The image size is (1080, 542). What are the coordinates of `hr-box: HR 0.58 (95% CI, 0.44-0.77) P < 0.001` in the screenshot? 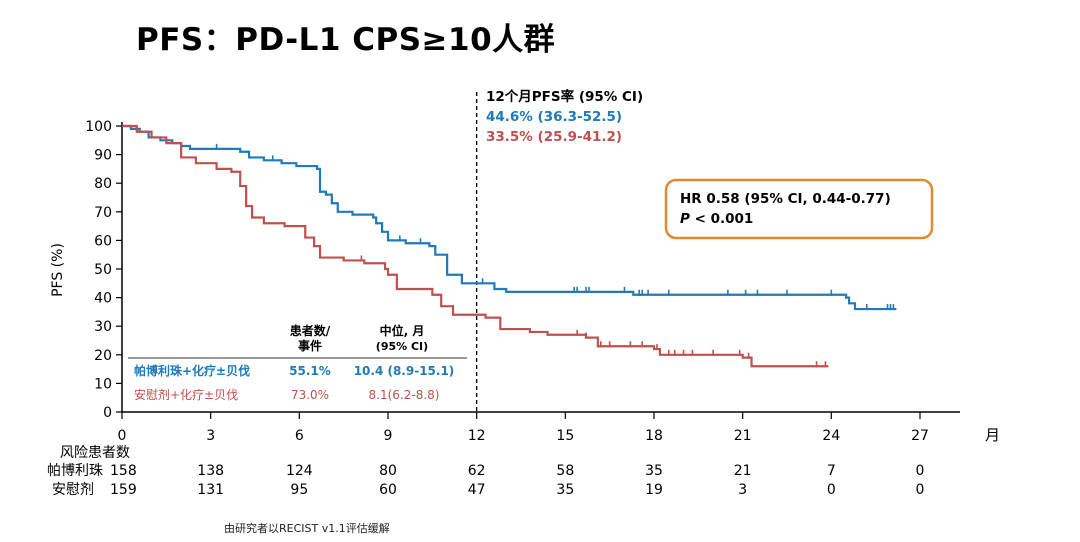 It's located at (799, 209).